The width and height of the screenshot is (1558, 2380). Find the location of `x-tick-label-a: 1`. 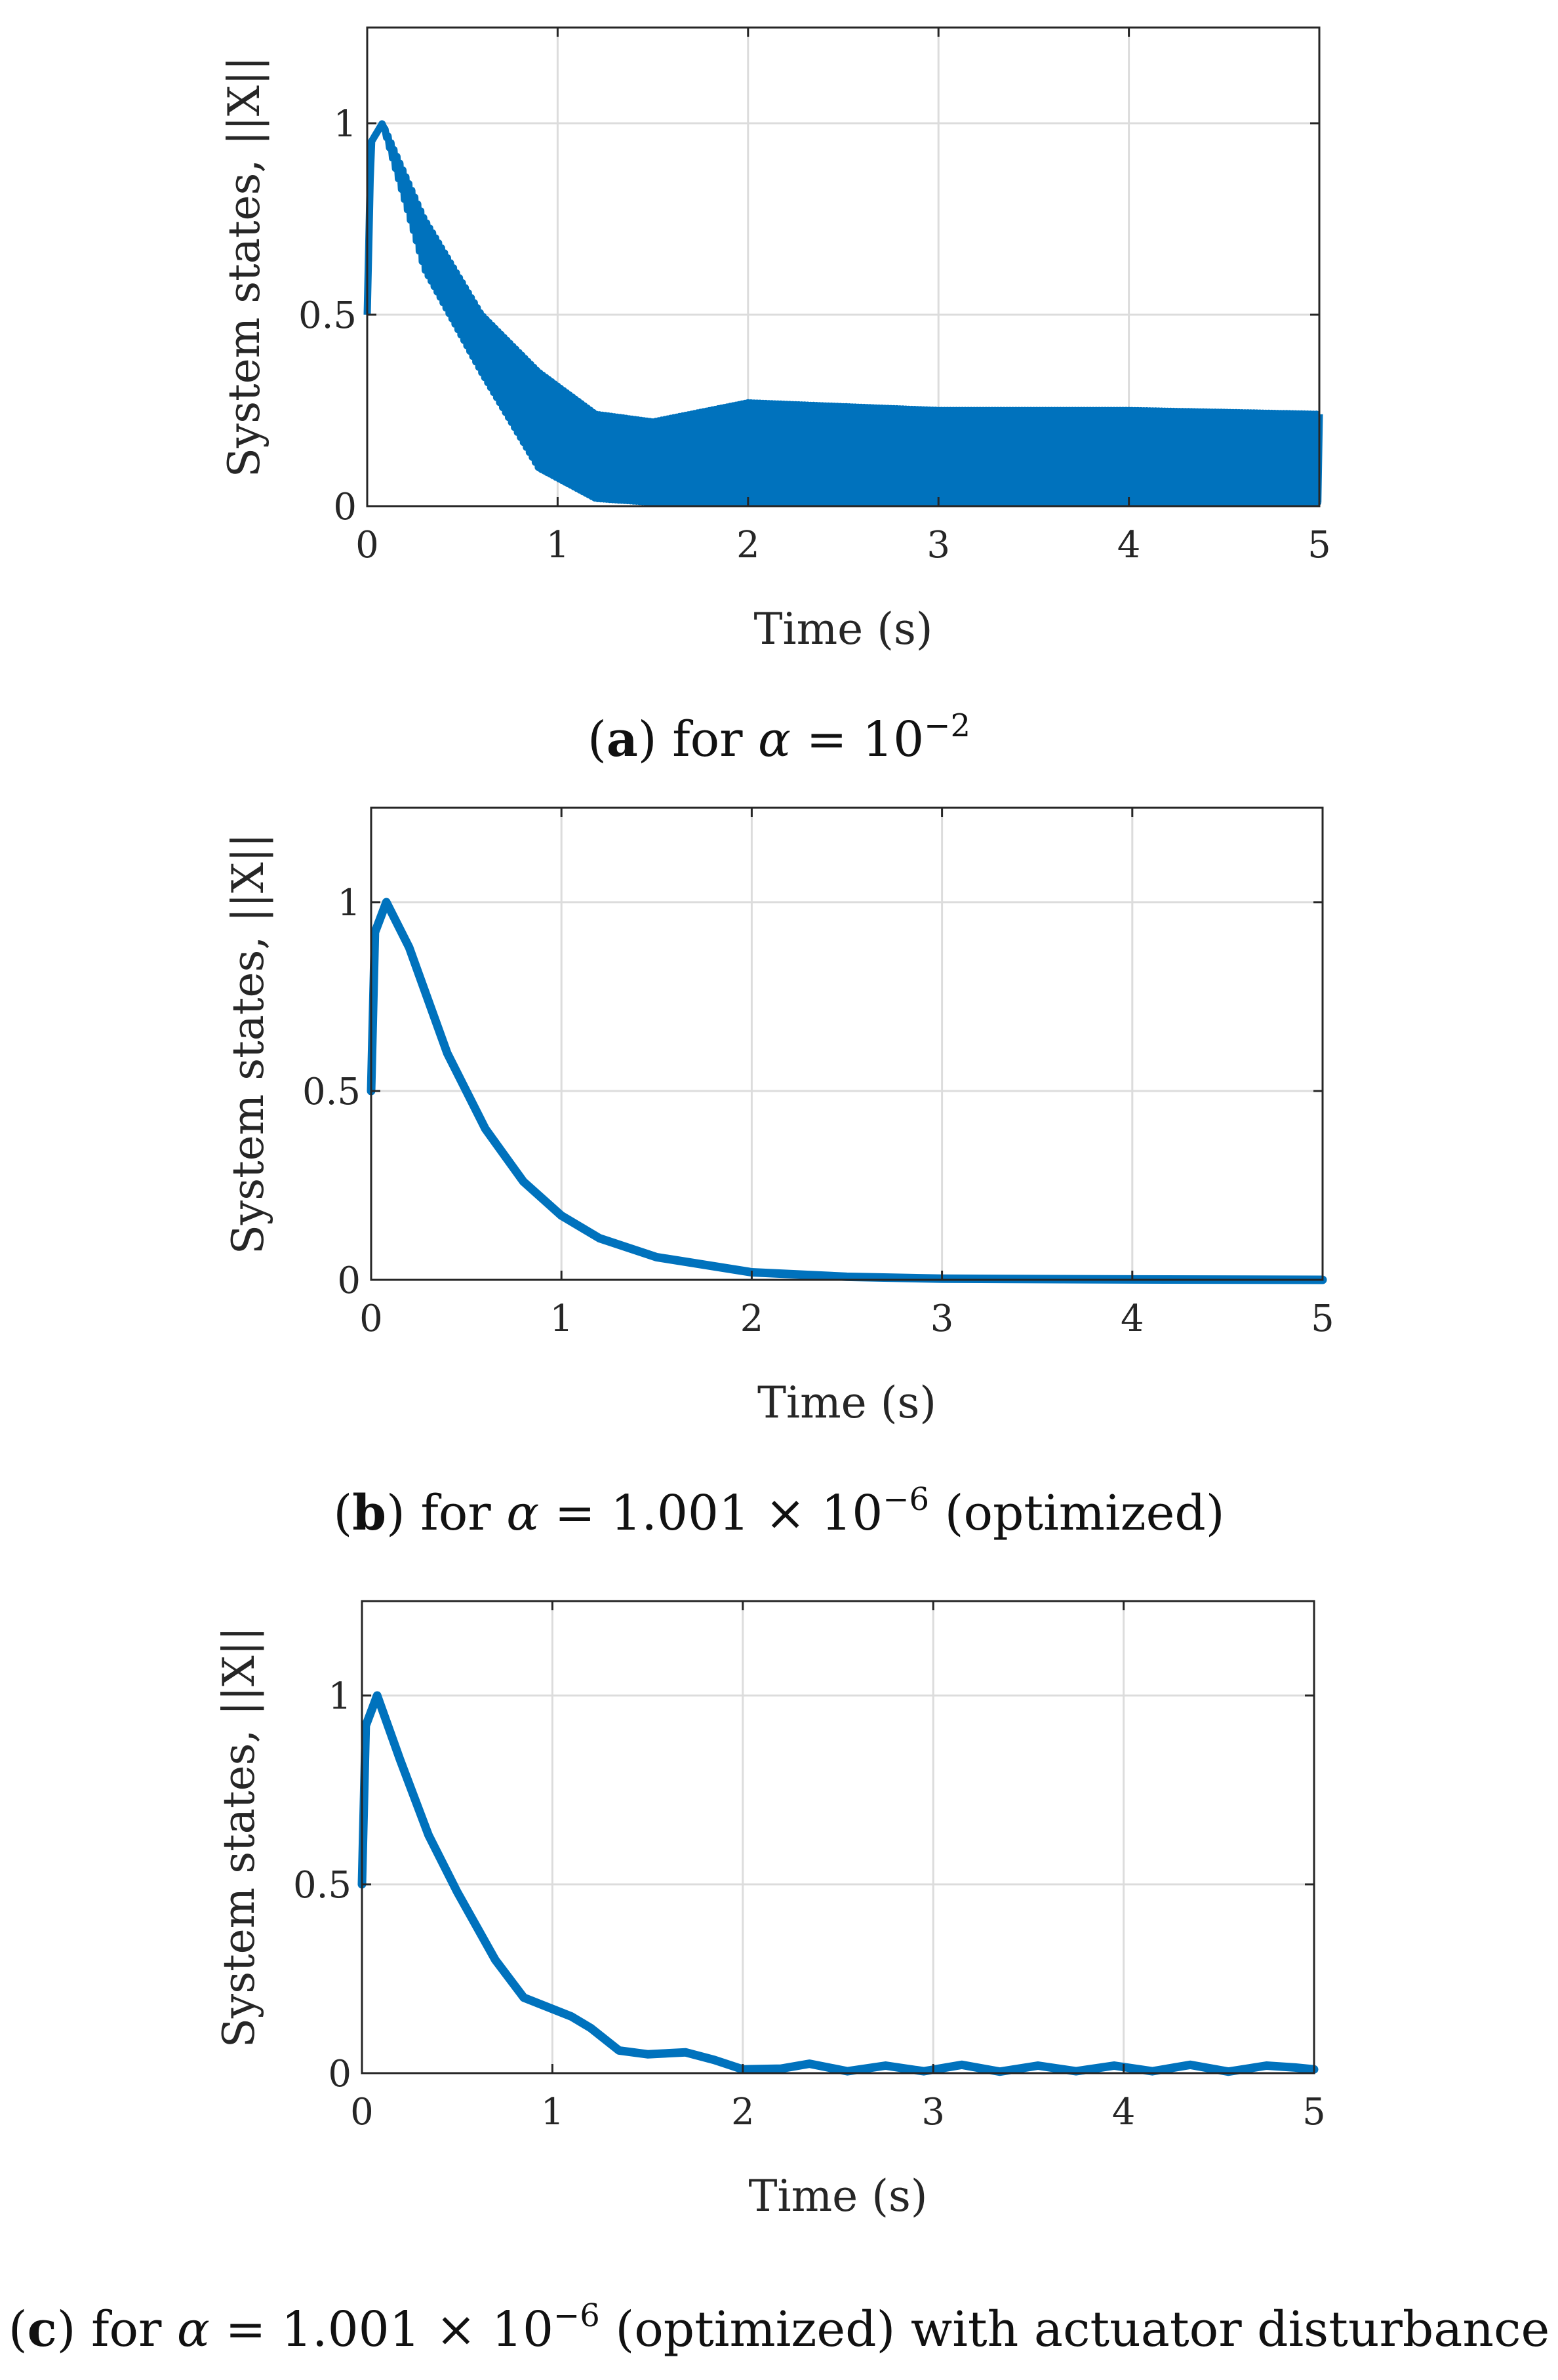

x-tick-label-a: 1 is located at coordinates (558, 545).